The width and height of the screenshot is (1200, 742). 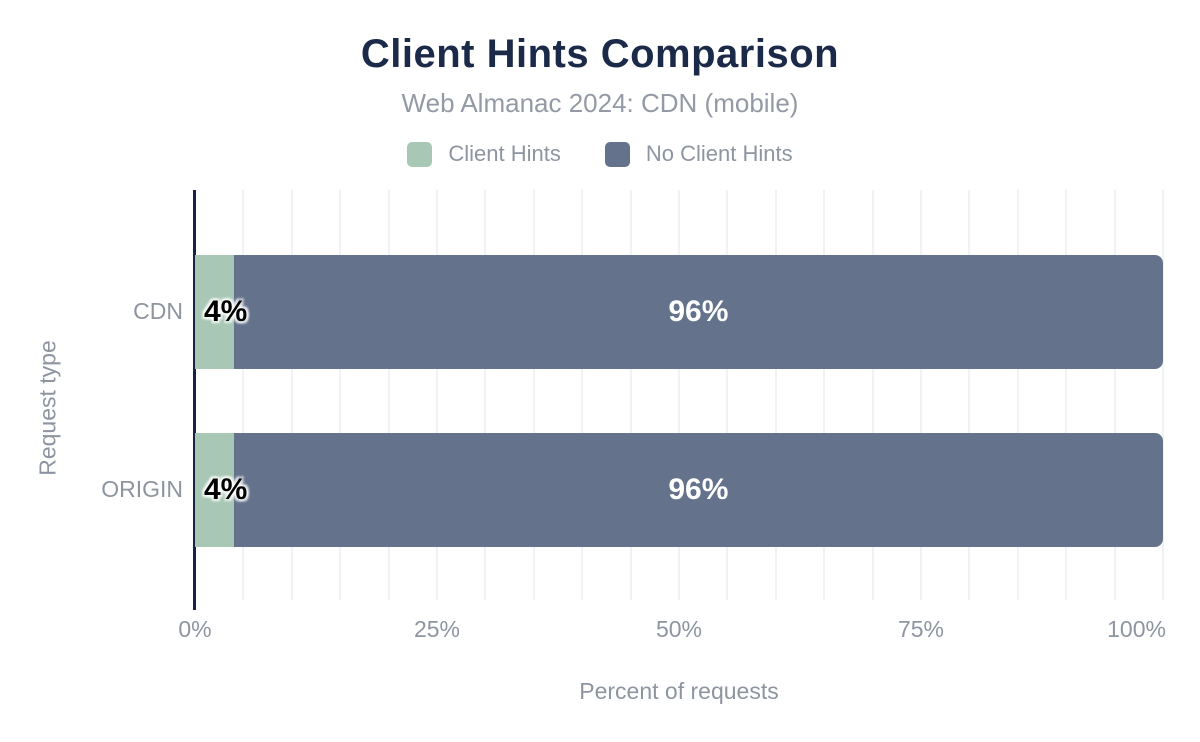 I want to click on bar-row-cdn: 4% 96%, so click(x=679, y=312).